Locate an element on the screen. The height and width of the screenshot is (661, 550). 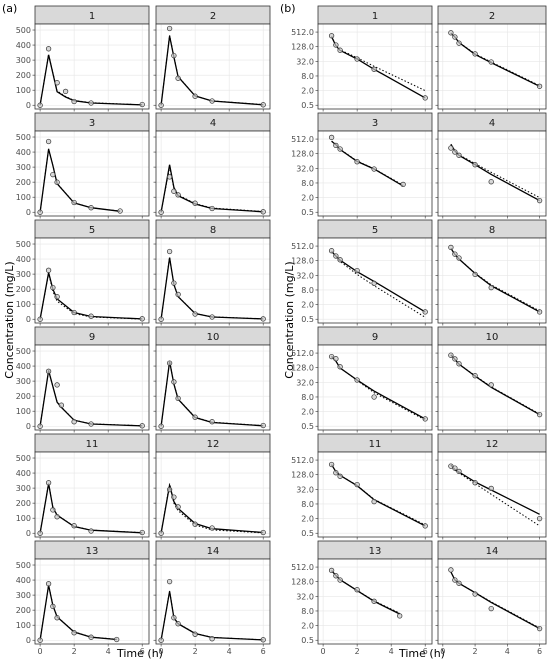
panel-a-2: 20246 is located at coordinates (212, 63).